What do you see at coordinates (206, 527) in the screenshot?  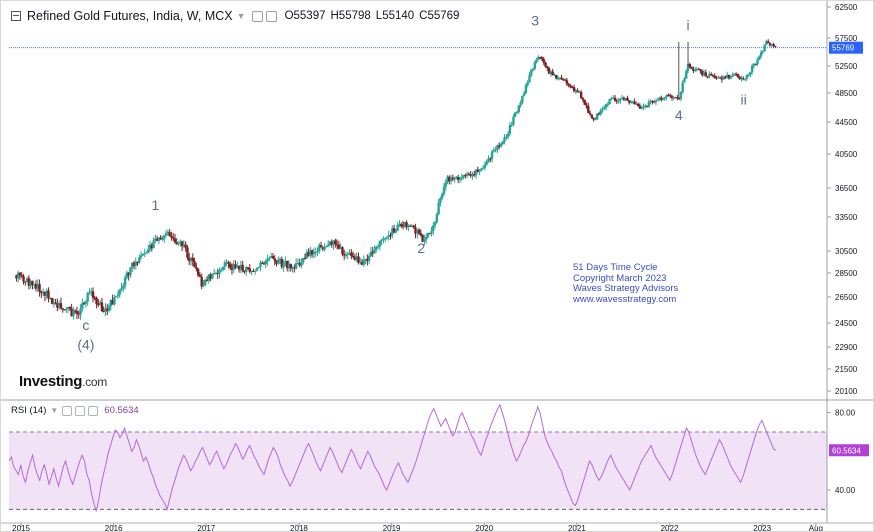 I see `time-tick-label: 2017` at bounding box center [206, 527].